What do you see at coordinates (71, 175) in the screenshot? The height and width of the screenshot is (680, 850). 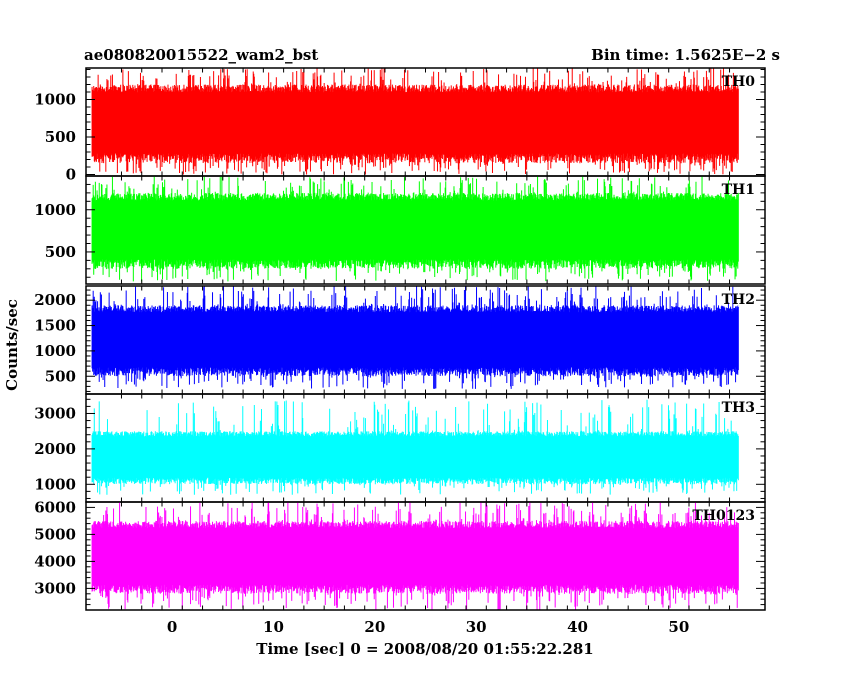 I see `y-tick-label: 0` at bounding box center [71, 175].